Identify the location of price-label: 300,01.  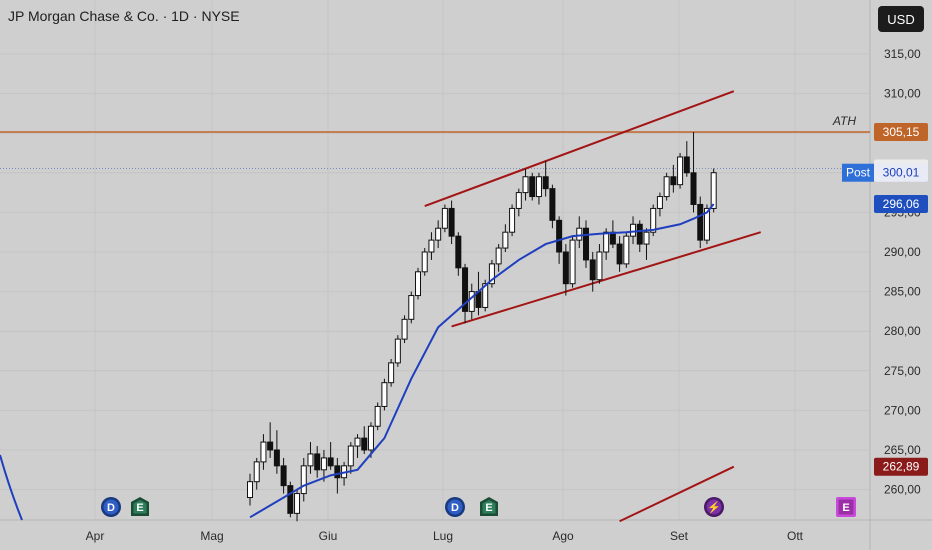
(901, 173).